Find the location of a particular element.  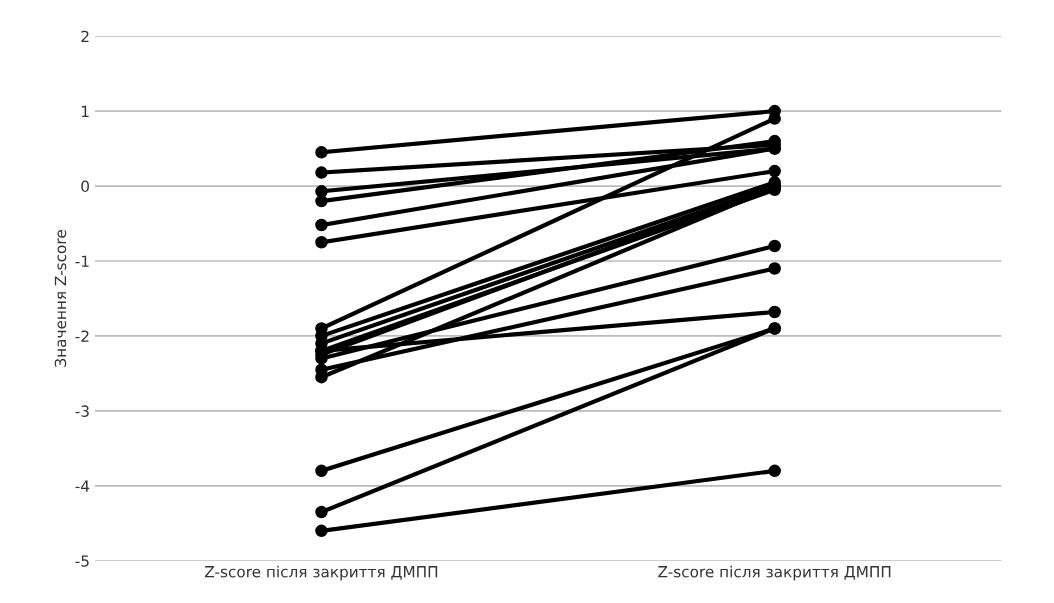

y-tick-label: -4 is located at coordinates (82, 486).